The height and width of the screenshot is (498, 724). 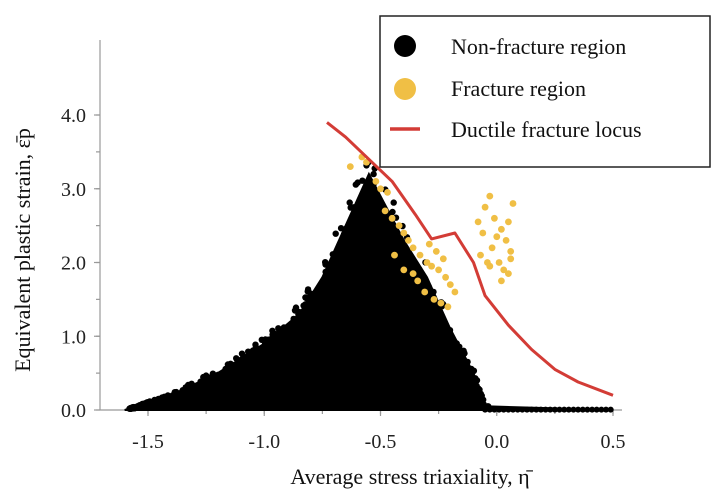 What do you see at coordinates (546, 129) in the screenshot?
I see `legend-label-locus: Ductile fracture locus` at bounding box center [546, 129].